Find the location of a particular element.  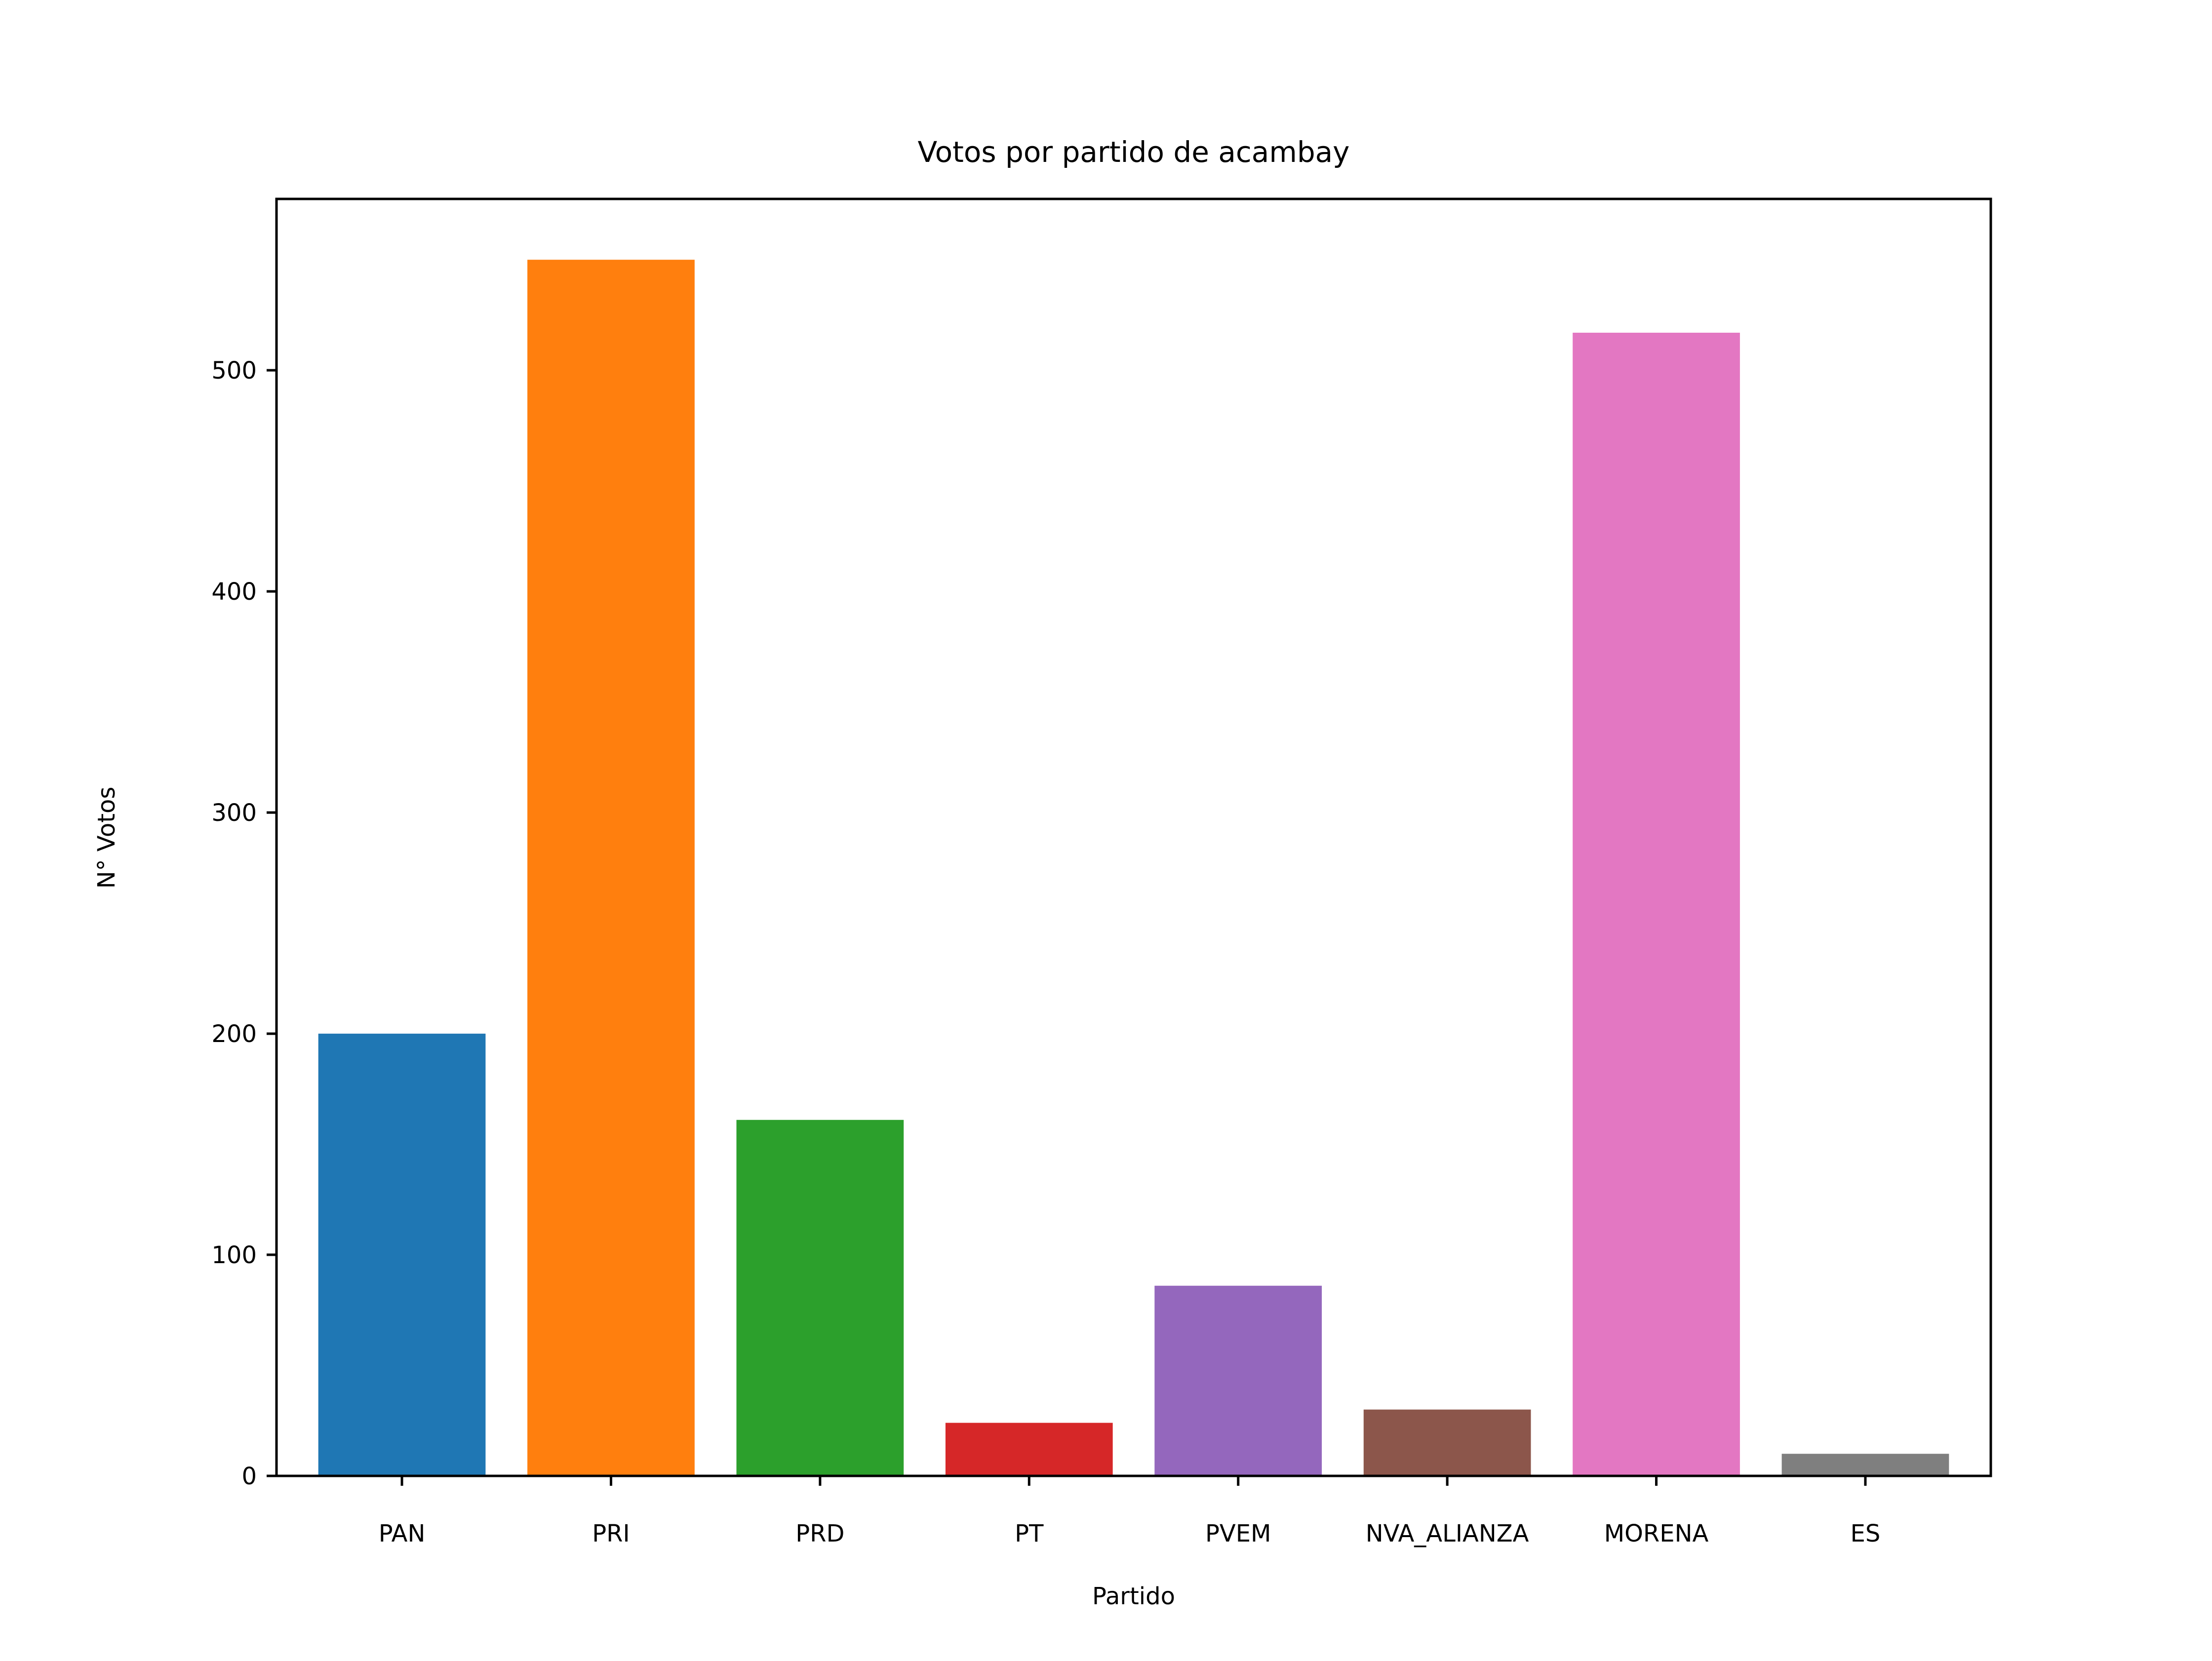

chart-title: Votos por partido de acambay is located at coordinates (1133, 152).